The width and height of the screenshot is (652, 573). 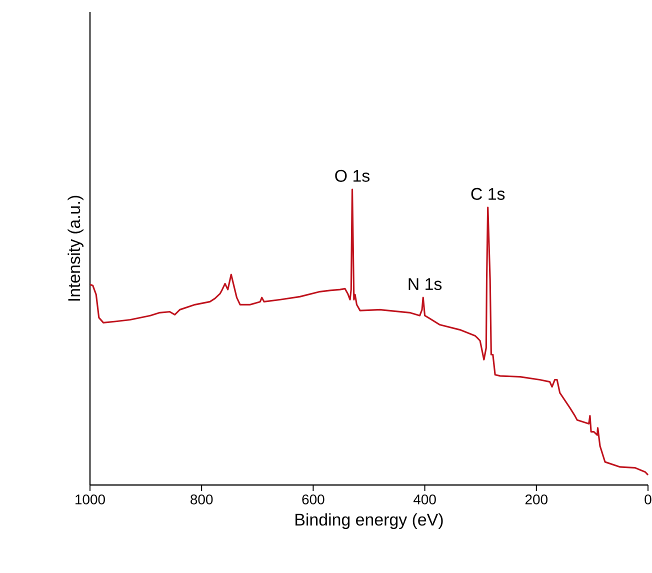 I want to click on y-axis-title: Intensity (a.u.), so click(x=76, y=248).